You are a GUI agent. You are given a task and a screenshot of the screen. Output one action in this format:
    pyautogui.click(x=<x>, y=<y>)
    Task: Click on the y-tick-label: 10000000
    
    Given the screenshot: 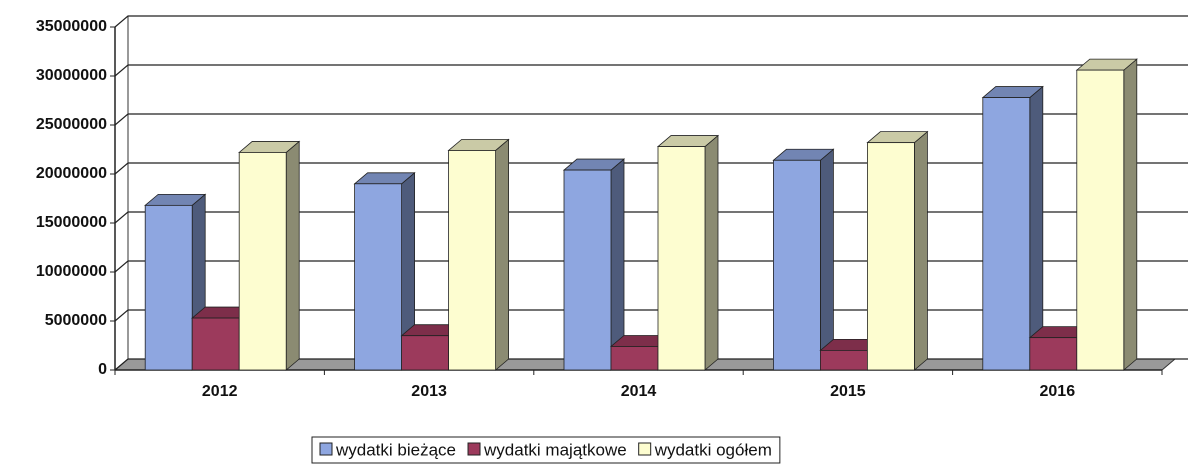 What is the action you would take?
    pyautogui.click(x=71, y=271)
    